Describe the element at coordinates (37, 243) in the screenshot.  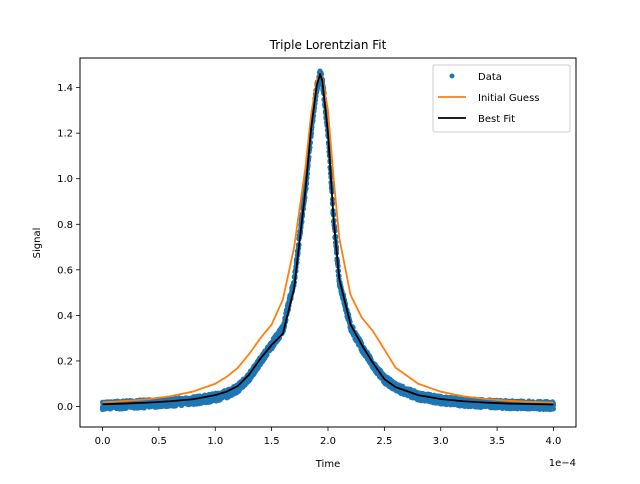
I see `y-axis-label: Signal` at that location.